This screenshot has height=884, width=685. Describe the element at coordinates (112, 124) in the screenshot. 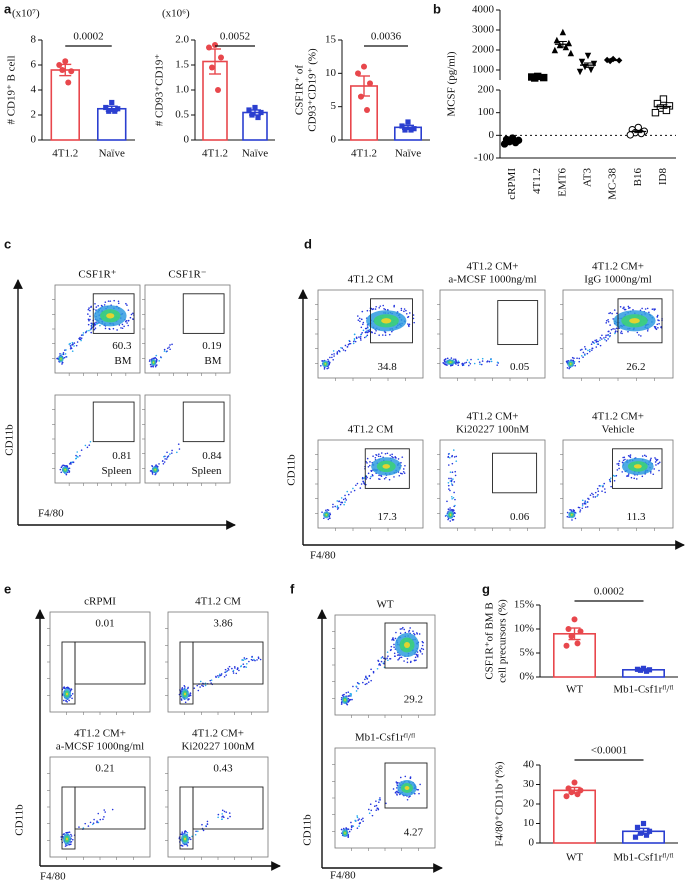

I see `bar` at that location.